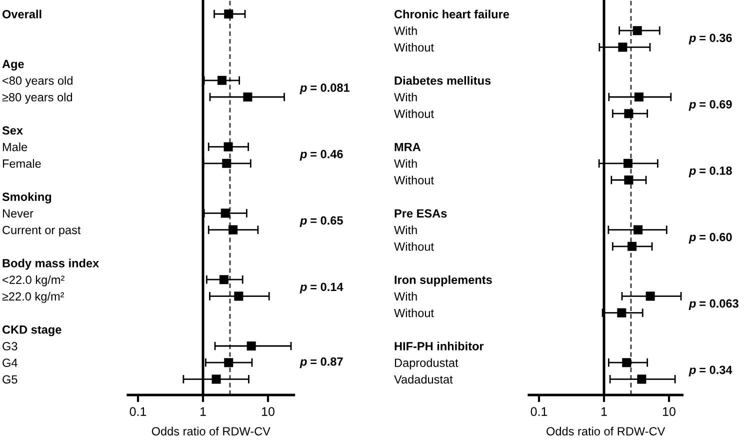 The image size is (744, 445). What do you see at coordinates (710, 238) in the screenshot?
I see `text: p = 0.60` at bounding box center [710, 238].